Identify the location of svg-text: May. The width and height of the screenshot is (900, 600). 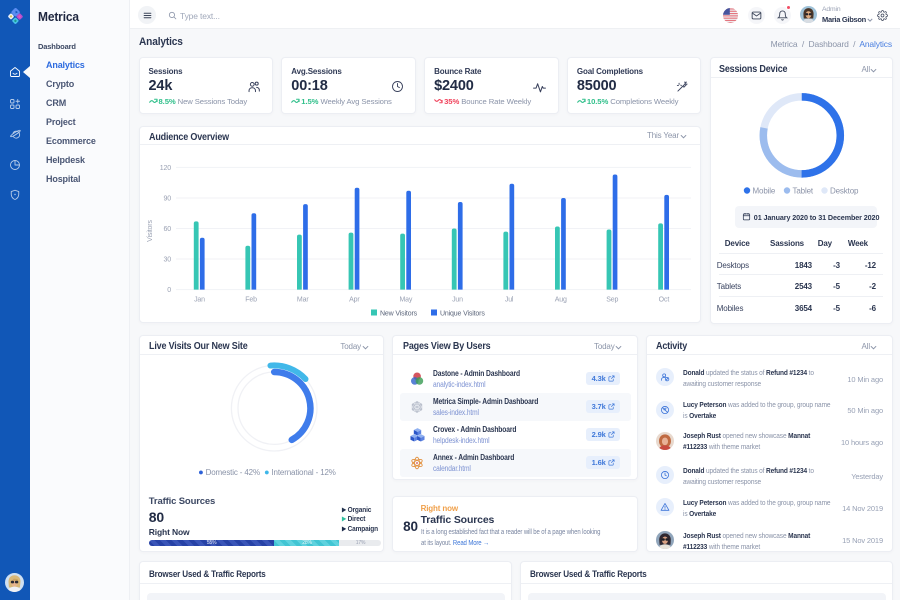
(405, 300).